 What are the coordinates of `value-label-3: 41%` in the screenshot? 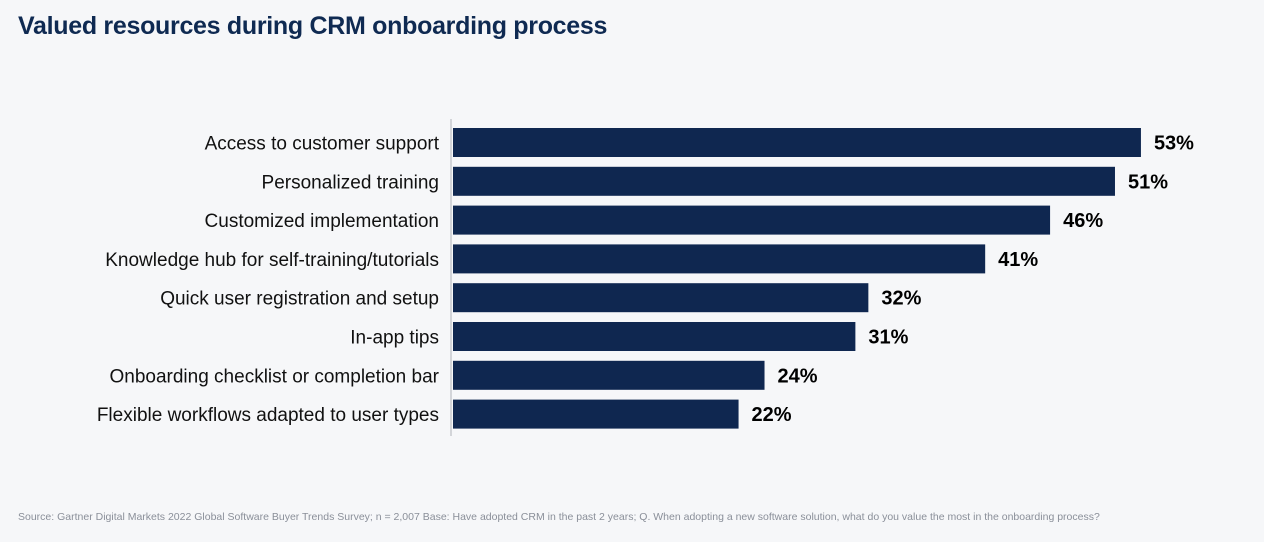 It's located at (1018, 260).